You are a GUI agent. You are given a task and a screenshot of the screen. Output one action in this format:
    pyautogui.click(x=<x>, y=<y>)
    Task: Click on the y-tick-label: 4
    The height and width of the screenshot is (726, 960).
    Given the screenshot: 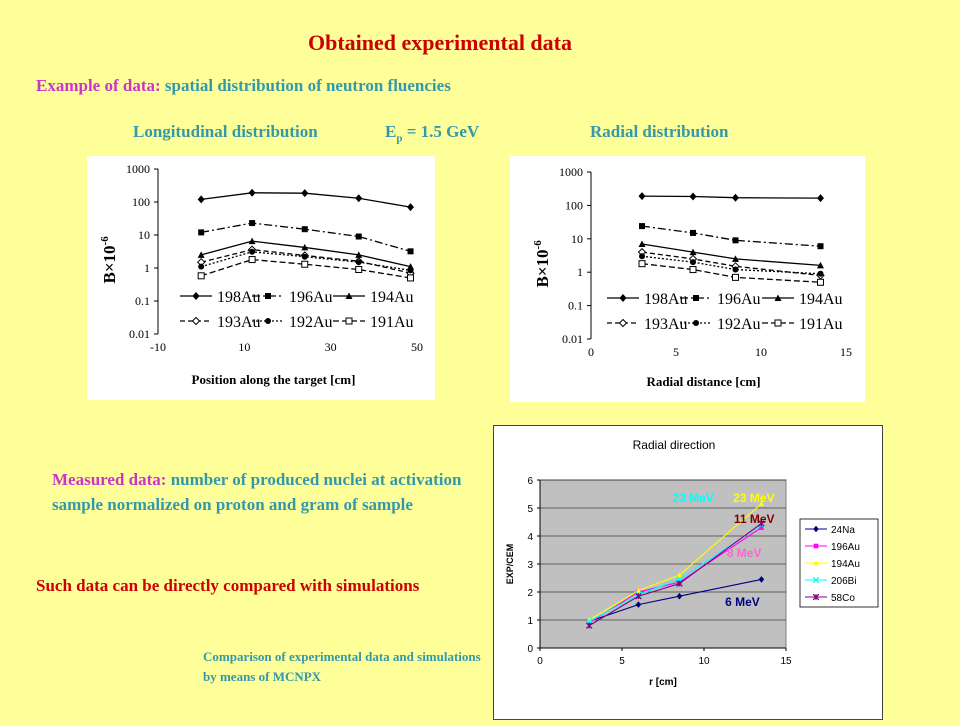 What is the action you would take?
    pyautogui.click(x=530, y=537)
    